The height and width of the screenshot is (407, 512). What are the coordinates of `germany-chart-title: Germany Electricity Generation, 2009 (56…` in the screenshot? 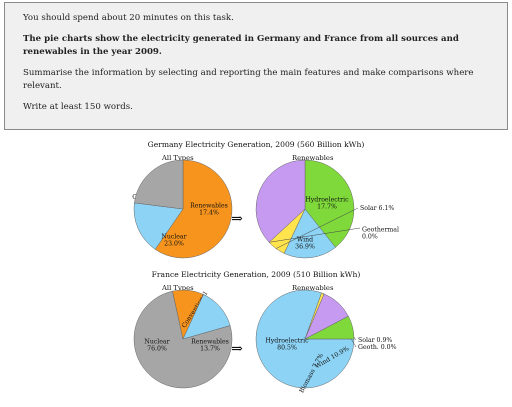 It's located at (256, 144).